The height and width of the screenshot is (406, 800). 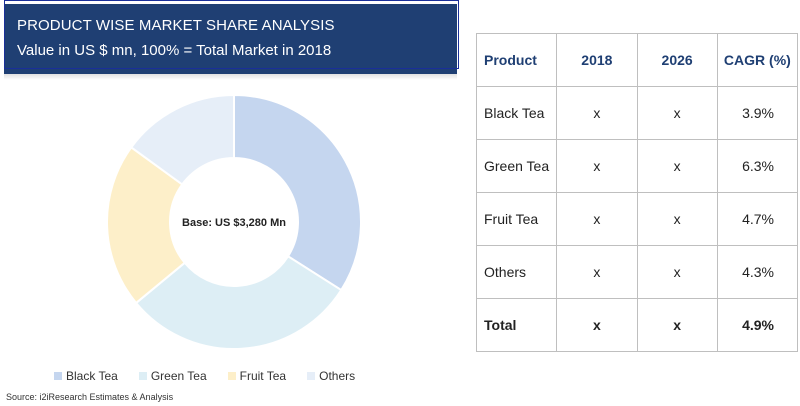 I want to click on table-cell: 4.9%, so click(x=757, y=325).